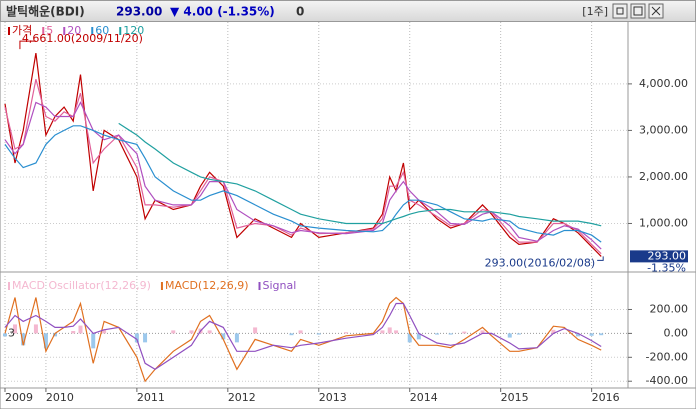 The width and height of the screenshot is (696, 409). I want to click on y-tick-label: 0.00, so click(676, 332).